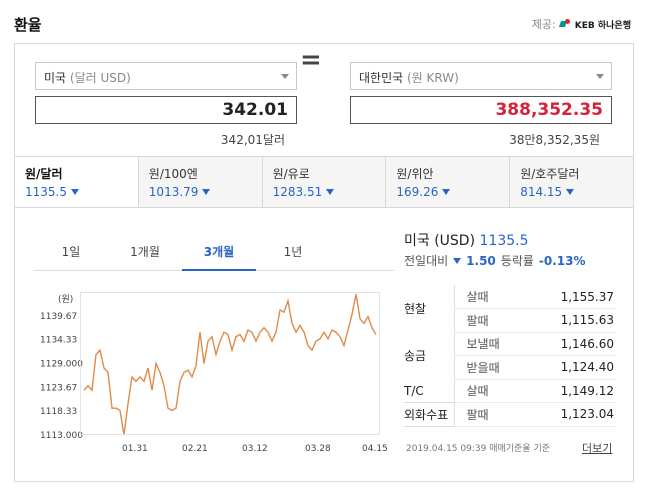 The image size is (645, 490). Describe the element at coordinates (100, 78) in the screenshot. I see `from-currency-sub: (달러 USD)` at that location.